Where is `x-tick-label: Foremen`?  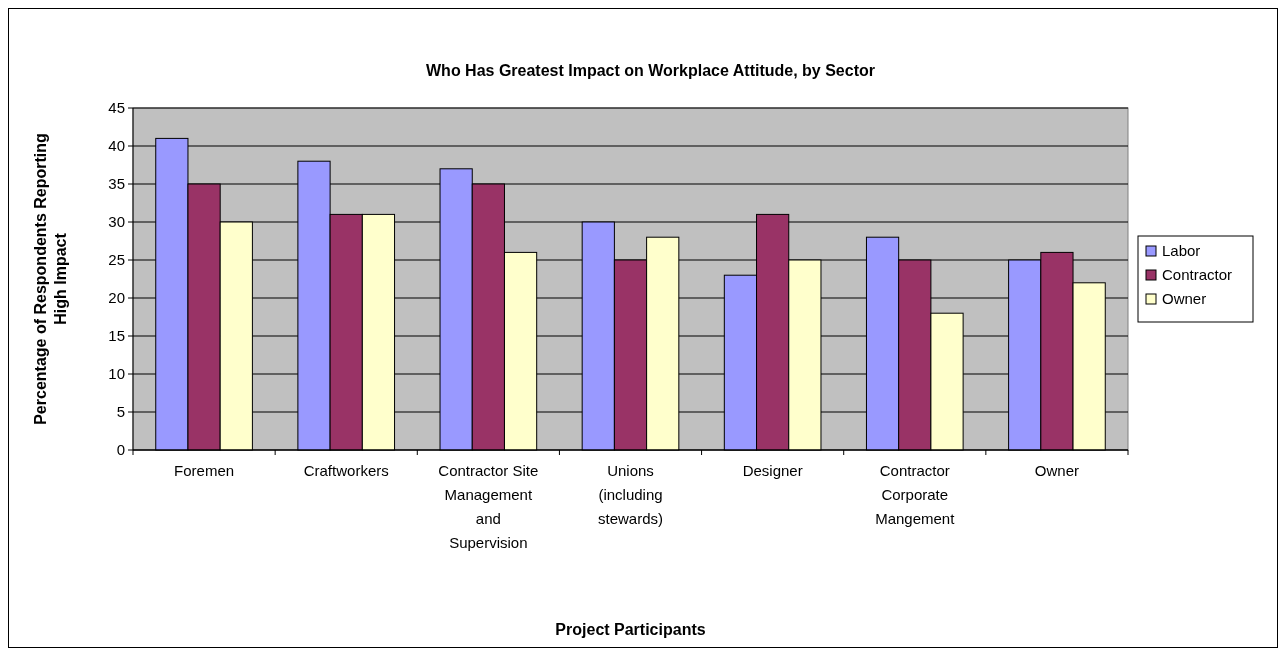
x-tick-label: Foremen is located at coordinates (204, 470).